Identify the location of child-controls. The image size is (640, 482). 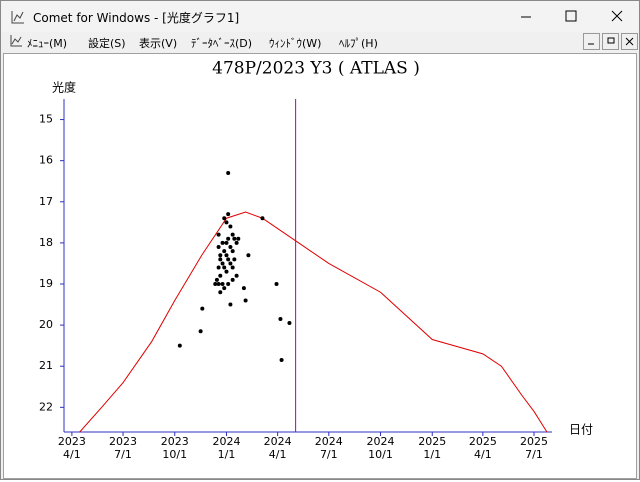
(610, 41).